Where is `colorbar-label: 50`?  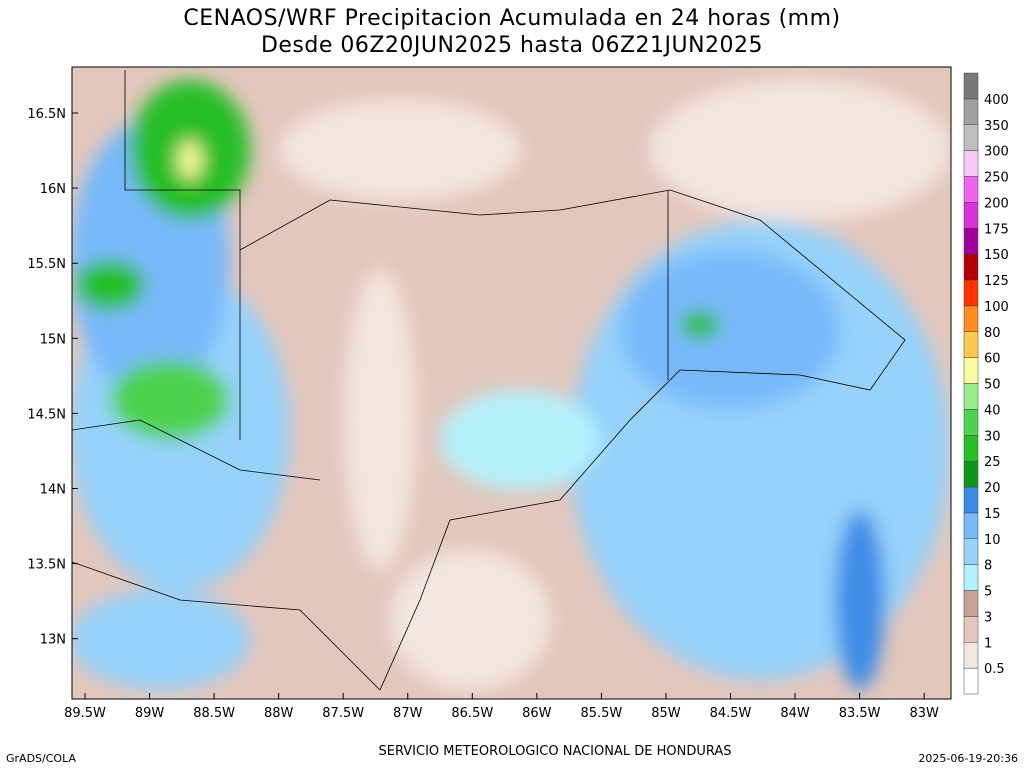
colorbar-label: 50 is located at coordinates (992, 385).